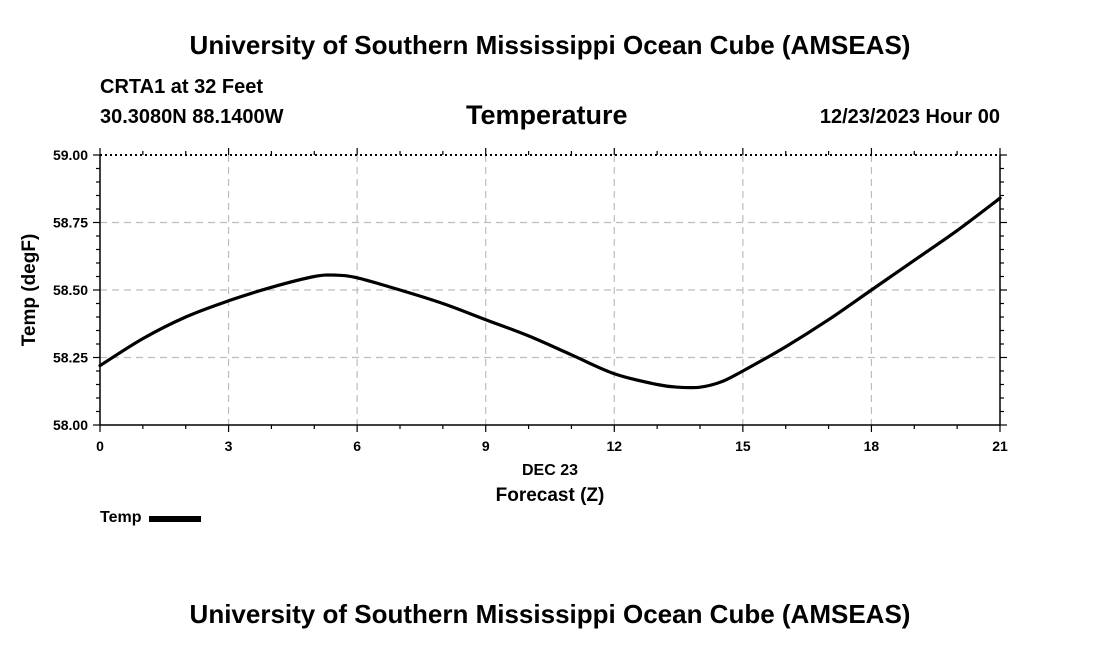 The image size is (1100, 650). Describe the element at coordinates (100, 446) in the screenshot. I see `x-tick-label: 0` at that location.